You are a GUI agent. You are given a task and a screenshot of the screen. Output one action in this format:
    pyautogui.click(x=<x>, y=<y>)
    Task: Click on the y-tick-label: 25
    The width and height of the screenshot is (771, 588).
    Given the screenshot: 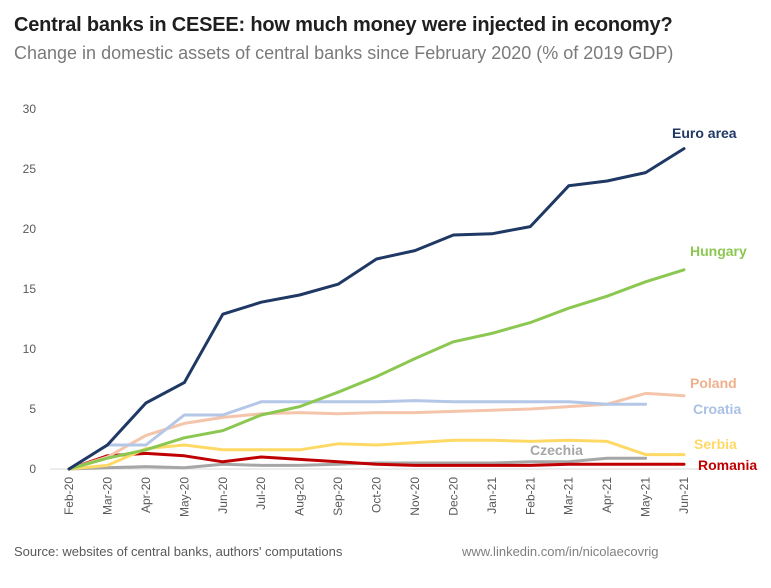 What is the action you would take?
    pyautogui.click(x=30, y=169)
    